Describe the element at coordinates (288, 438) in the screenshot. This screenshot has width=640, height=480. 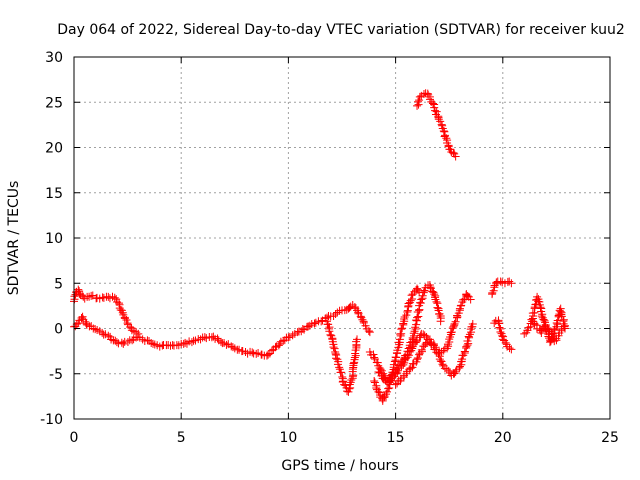
I see `x-tick-label: 10` at that location.